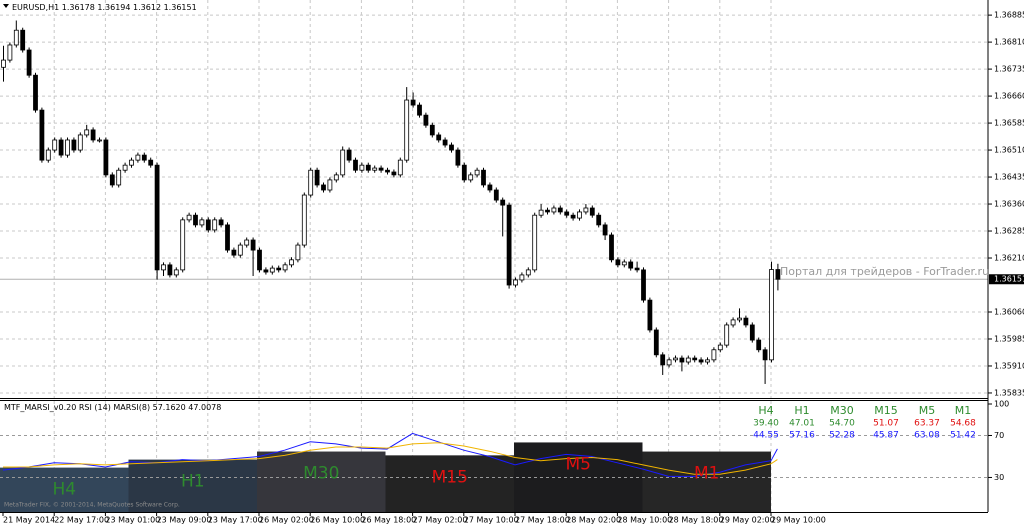 This screenshot has height=526, width=1024. What do you see at coordinates (696, 520) in the screenshot?
I see `x-tick-label: 28 May 18:00` at bounding box center [696, 520].